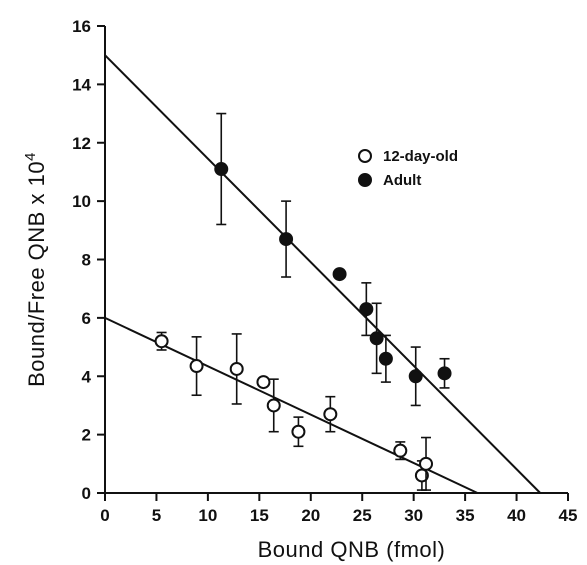 The width and height of the screenshot is (587, 565). What do you see at coordinates (516, 515) in the screenshot?
I see `x-tick-label: 40` at bounding box center [516, 515].